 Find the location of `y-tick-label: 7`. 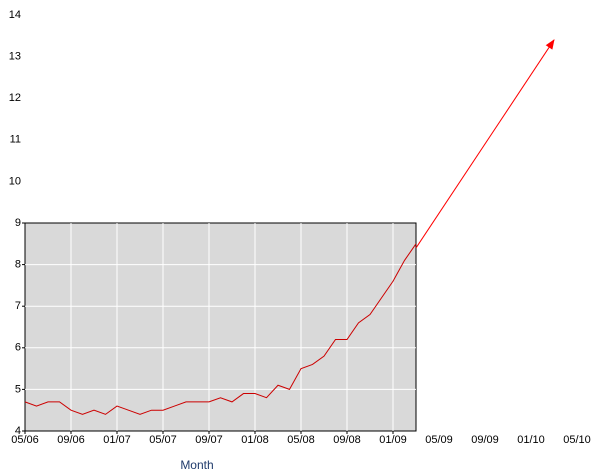

y-tick-label: 7 is located at coordinates (18, 306).